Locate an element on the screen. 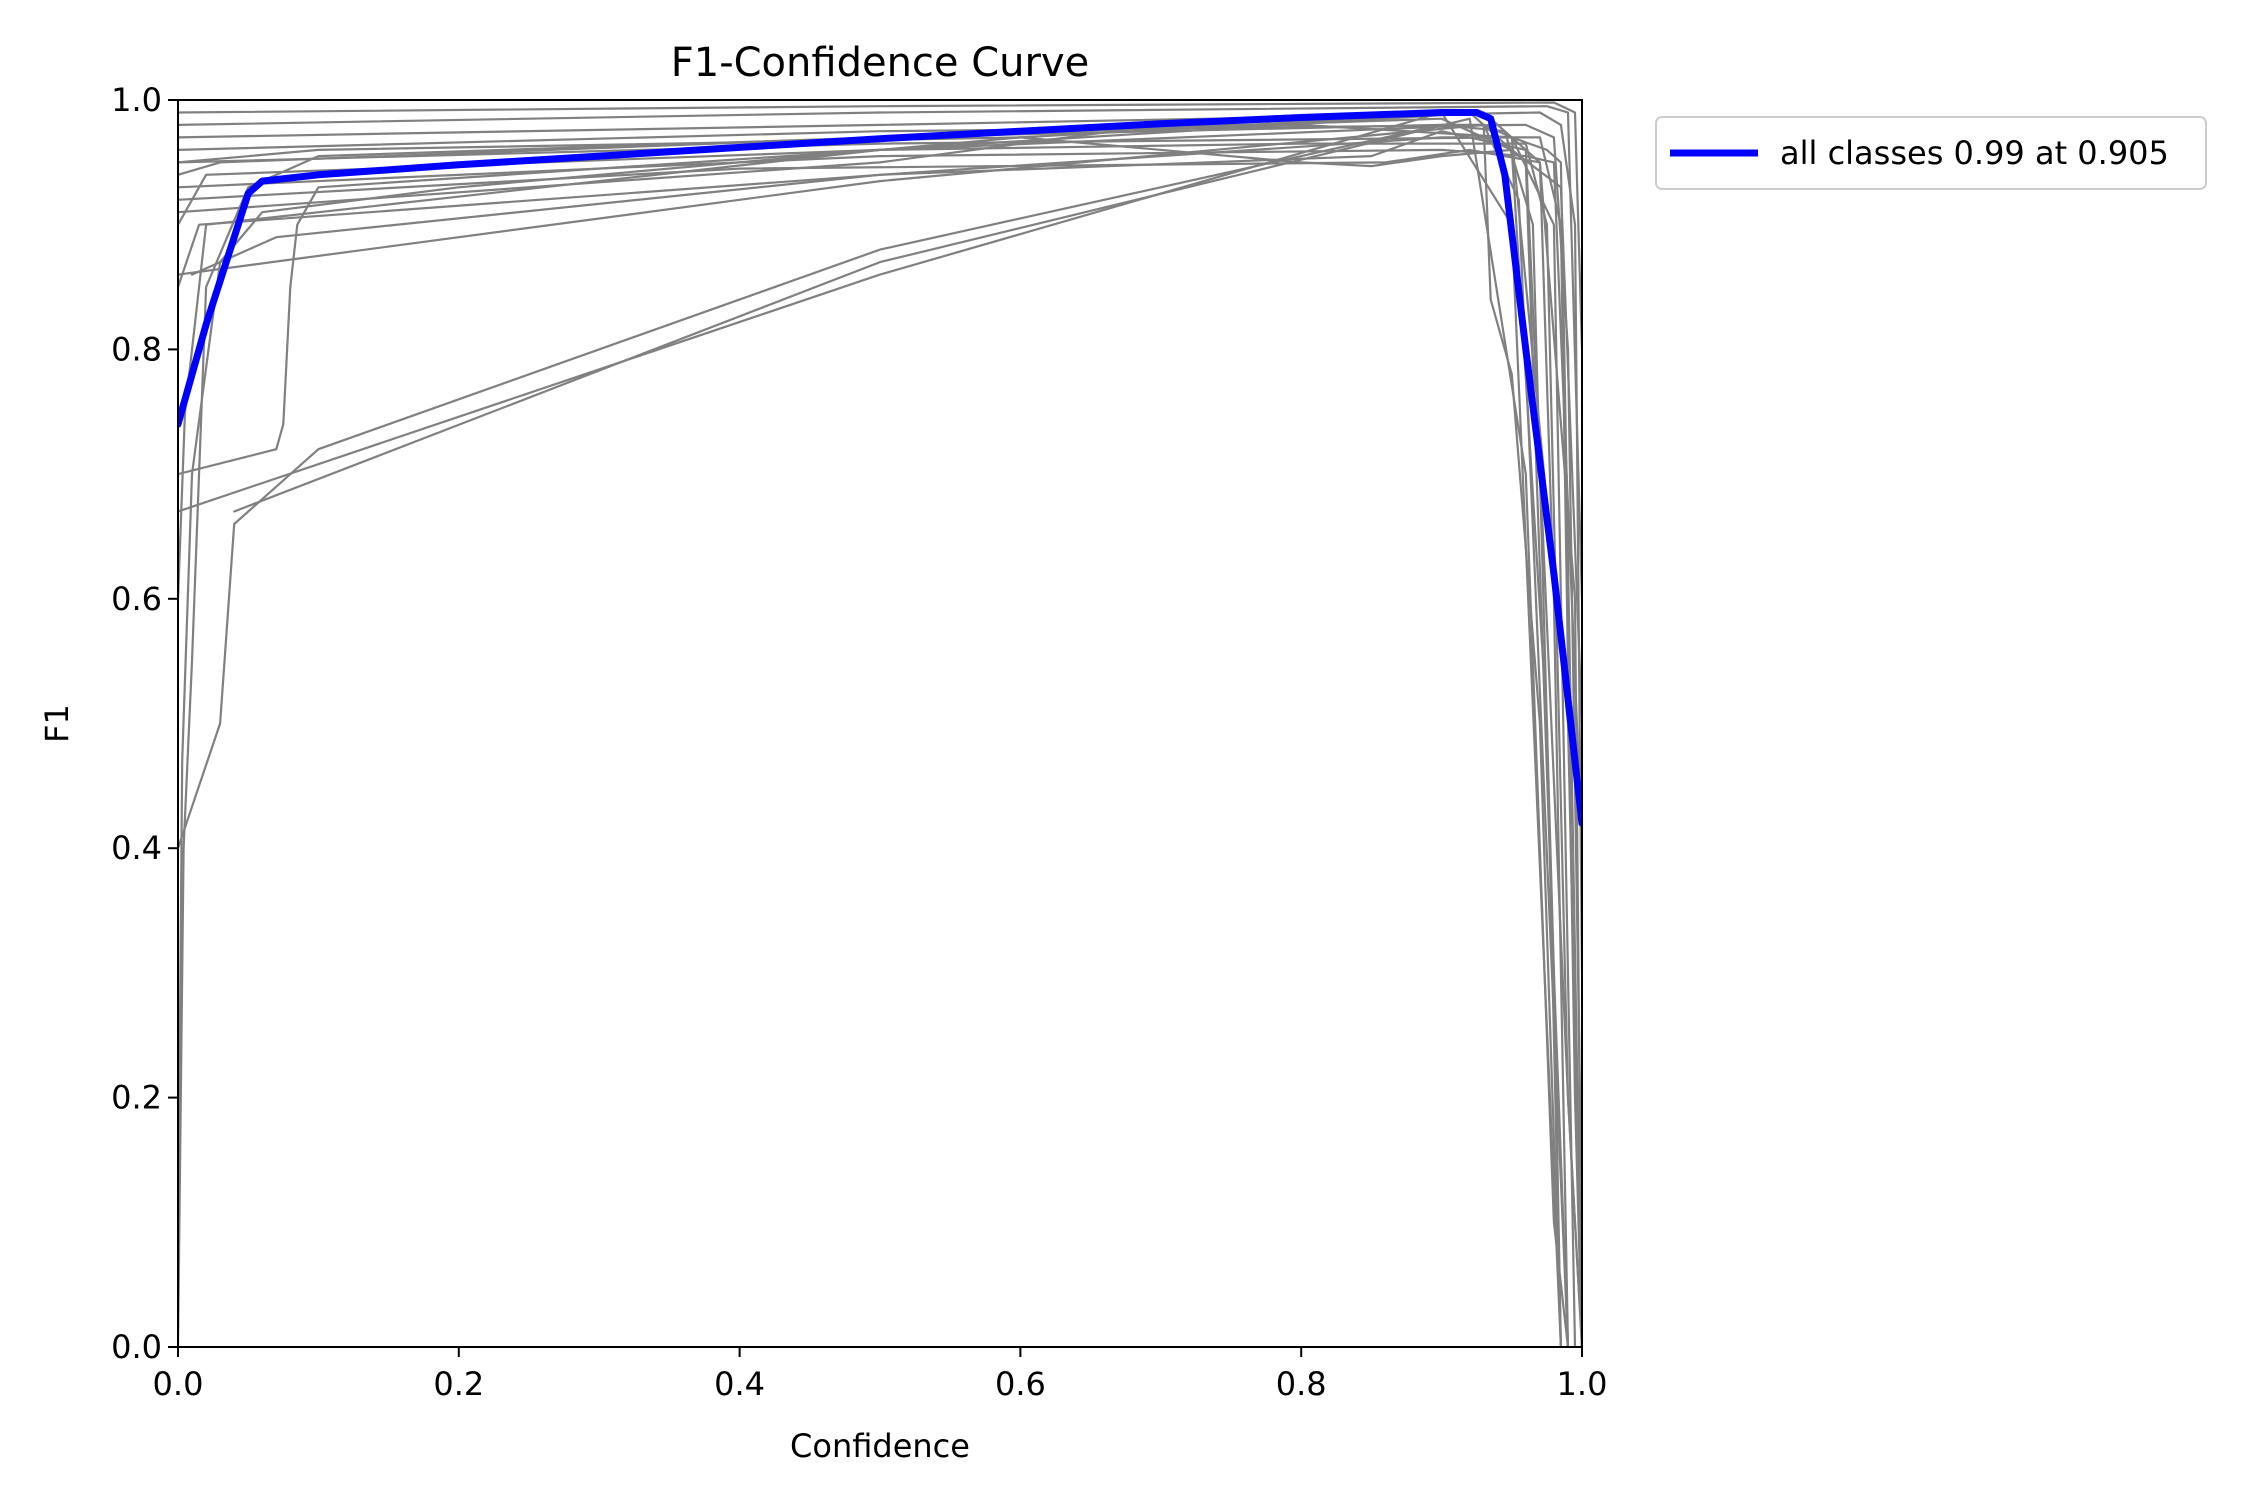  legend-label: all classes 0.99 at 0.905 is located at coordinates (1974, 153).